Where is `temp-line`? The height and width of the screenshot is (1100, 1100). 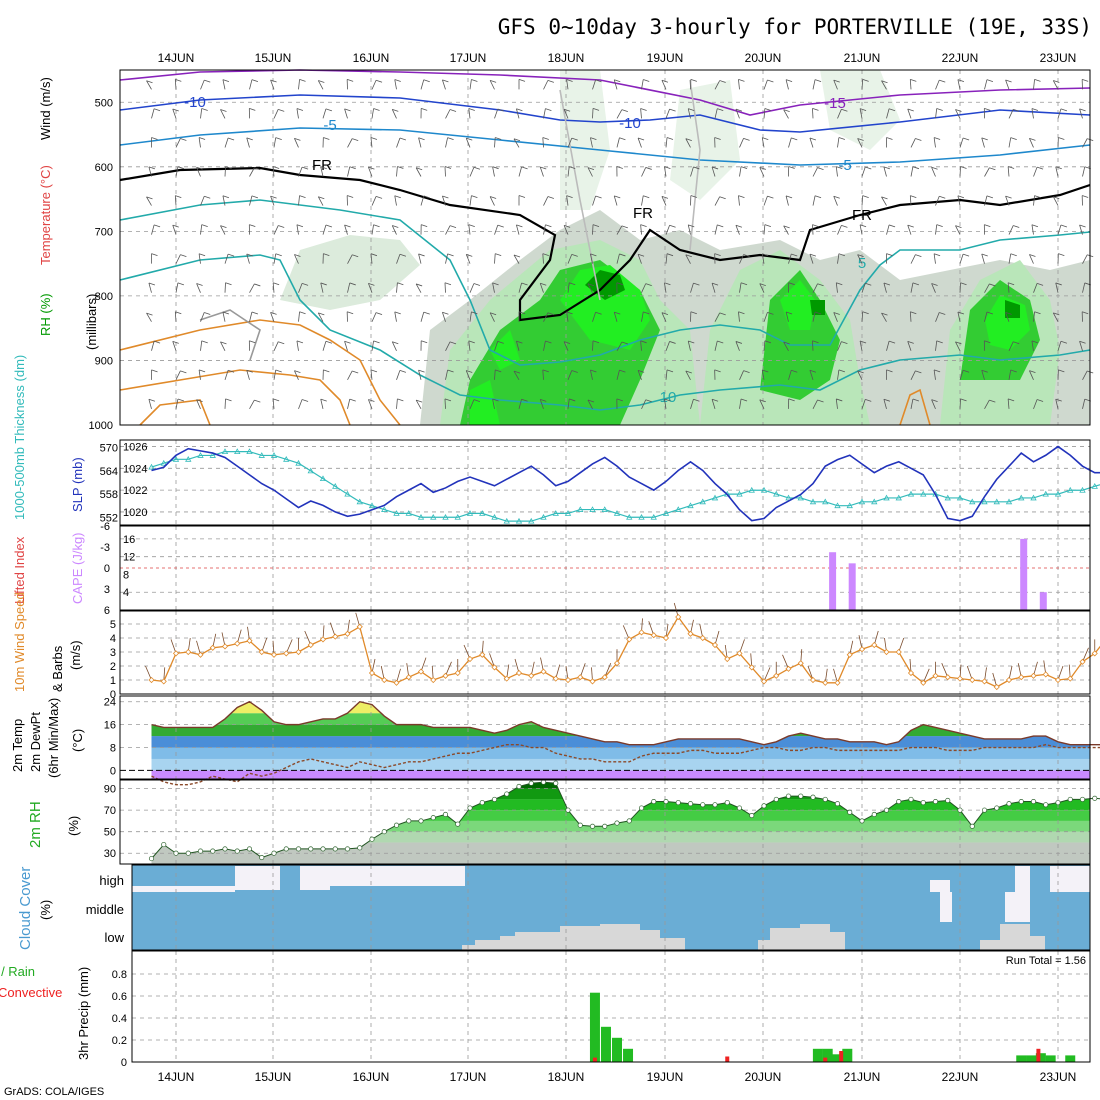 temp-line is located at coordinates (625, 723).